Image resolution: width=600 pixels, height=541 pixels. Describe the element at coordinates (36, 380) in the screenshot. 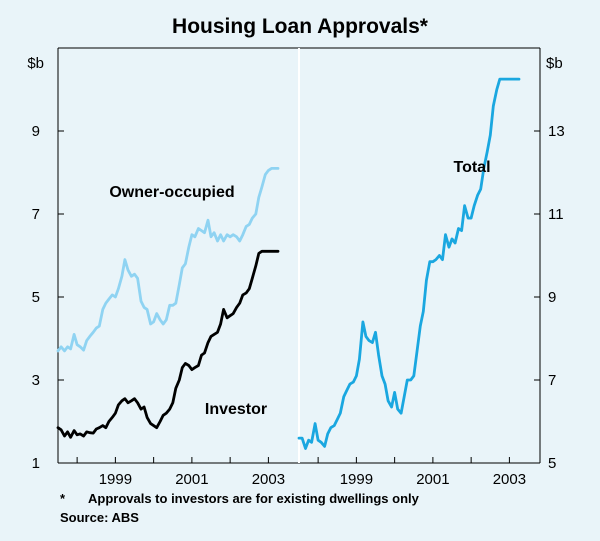

I see `ytick-label: 3` at that location.